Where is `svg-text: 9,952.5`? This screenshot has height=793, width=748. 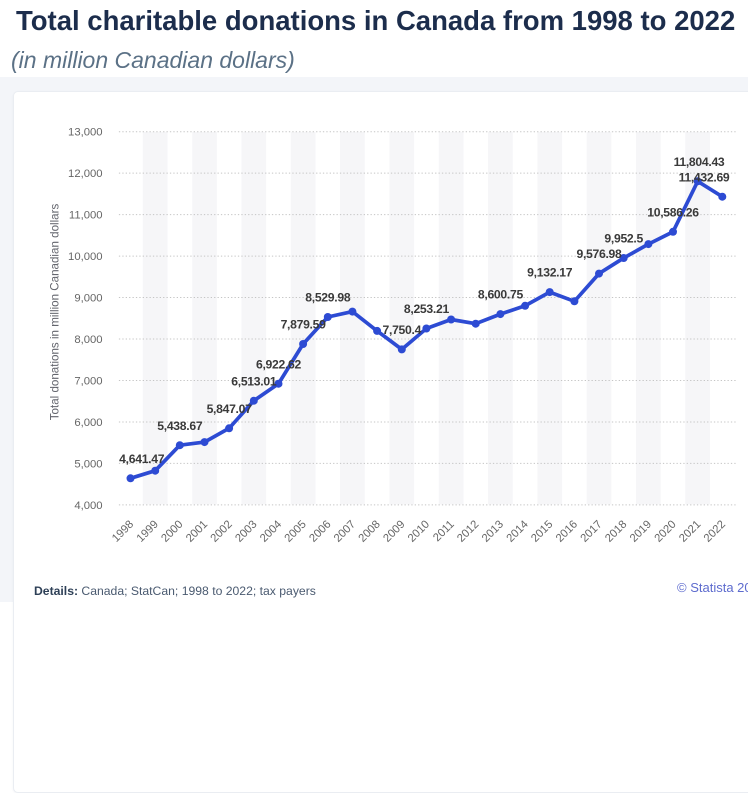 svg-text: 9,952.5 is located at coordinates (623, 239).